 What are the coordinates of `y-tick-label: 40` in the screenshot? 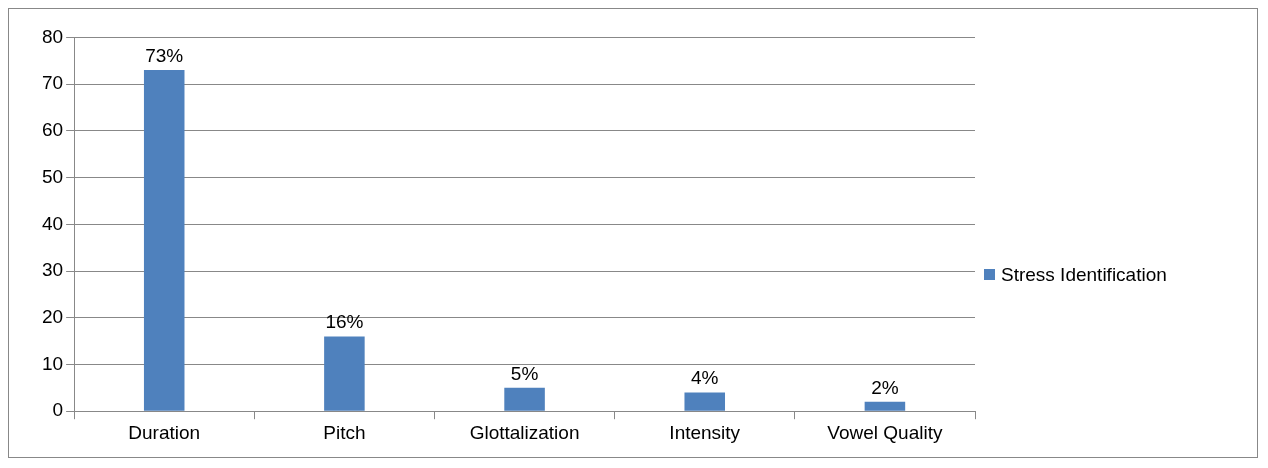 It's located at (52, 223).